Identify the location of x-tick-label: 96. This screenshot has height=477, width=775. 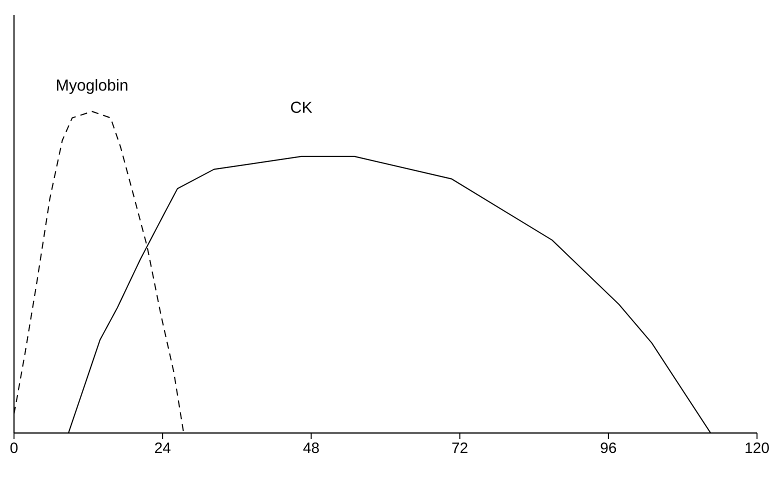
(608, 448).